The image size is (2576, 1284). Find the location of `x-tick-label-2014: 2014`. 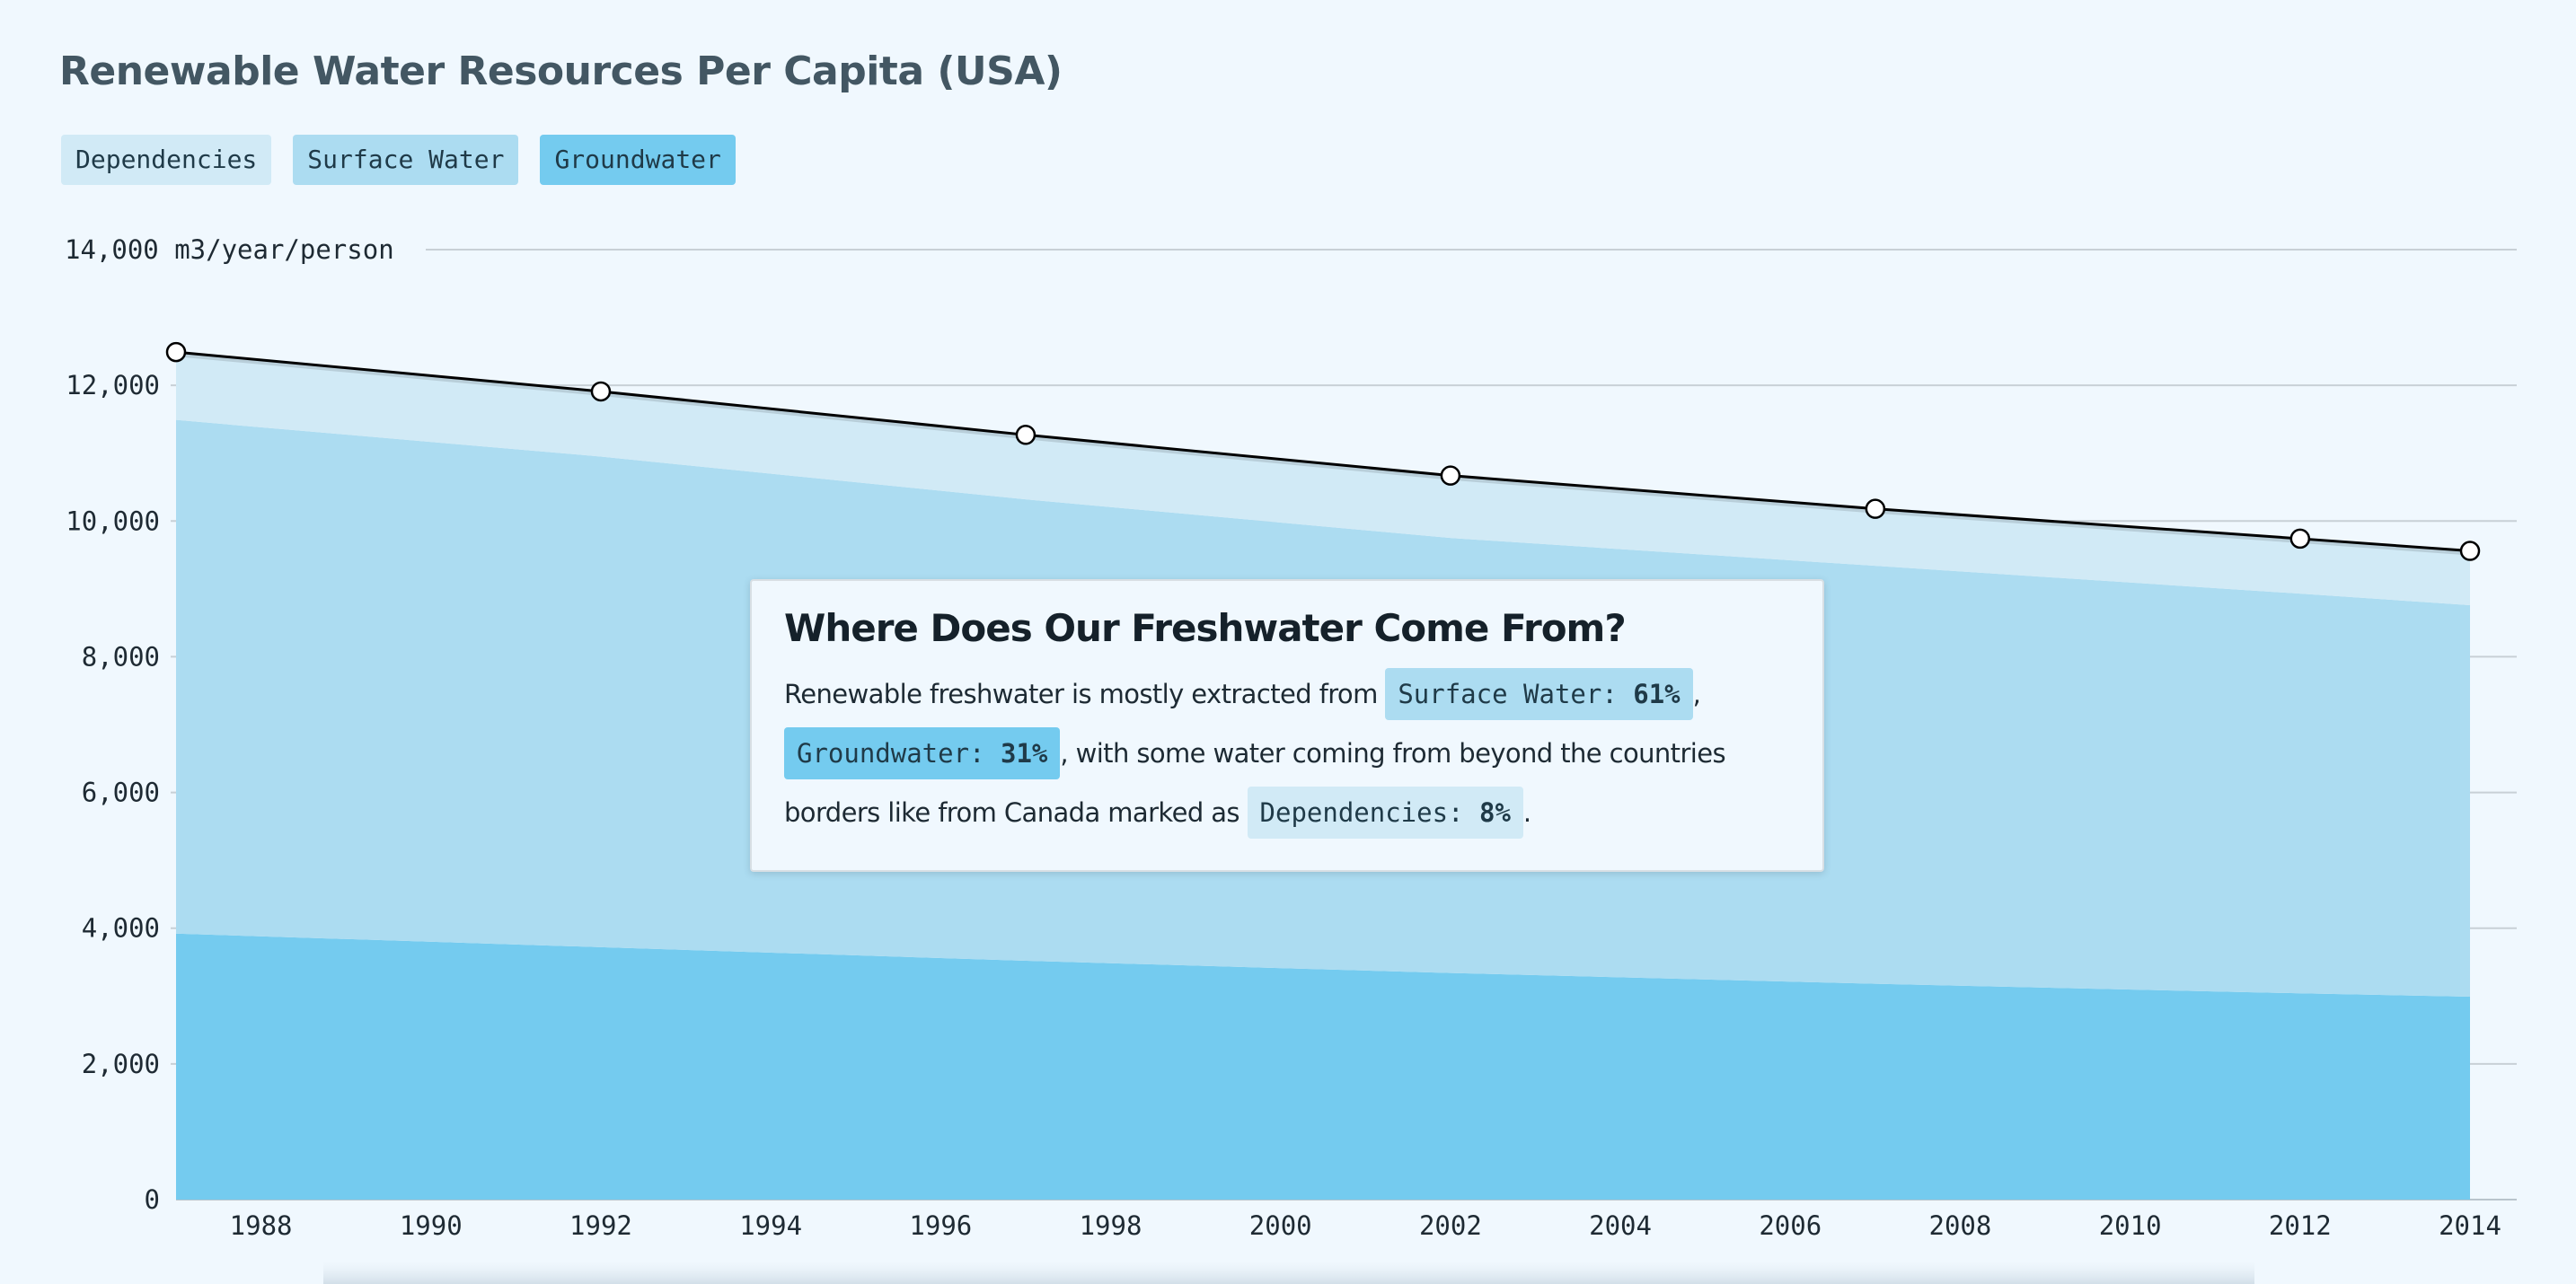

x-tick-label-2014: 2014 is located at coordinates (2470, 1225).